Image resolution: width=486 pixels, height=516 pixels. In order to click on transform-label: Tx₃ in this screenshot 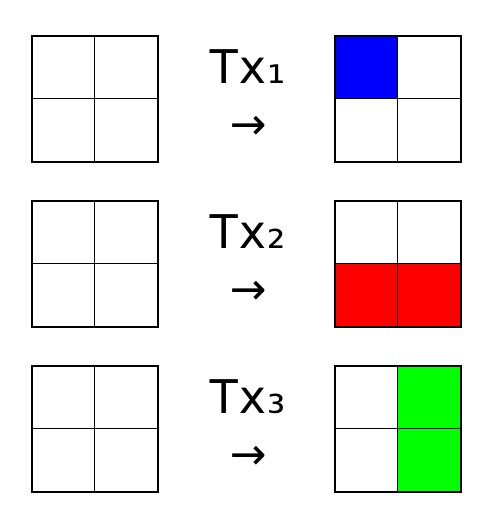, I will do `click(248, 397)`.